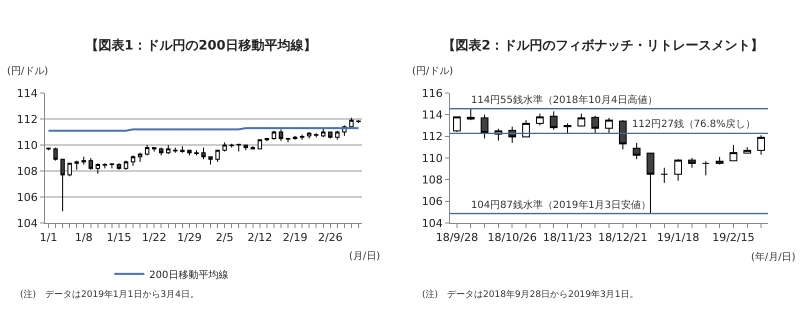 The height and width of the screenshot is (319, 805). I want to click on x-tick-label: 2/26, so click(330, 237).